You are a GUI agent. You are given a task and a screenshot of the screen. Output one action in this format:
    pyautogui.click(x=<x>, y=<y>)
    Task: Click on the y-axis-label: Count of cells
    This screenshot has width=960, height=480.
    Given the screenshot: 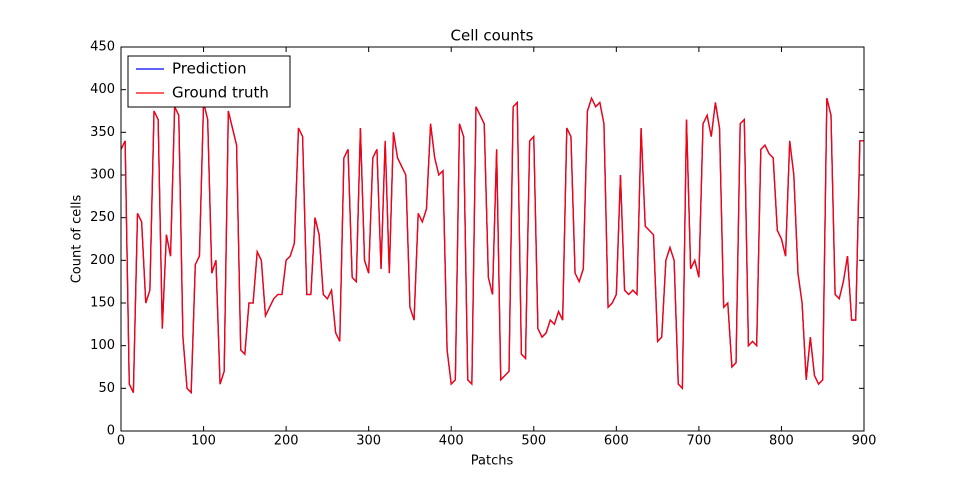 What is the action you would take?
    pyautogui.click(x=77, y=239)
    